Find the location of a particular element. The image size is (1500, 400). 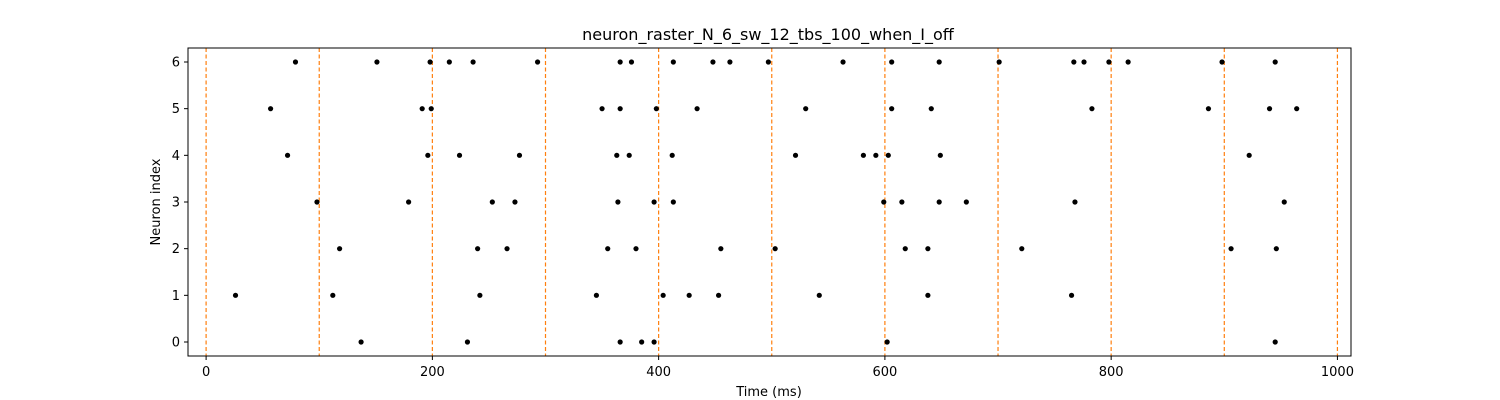

y-tick-label: 6 is located at coordinates (176, 63).